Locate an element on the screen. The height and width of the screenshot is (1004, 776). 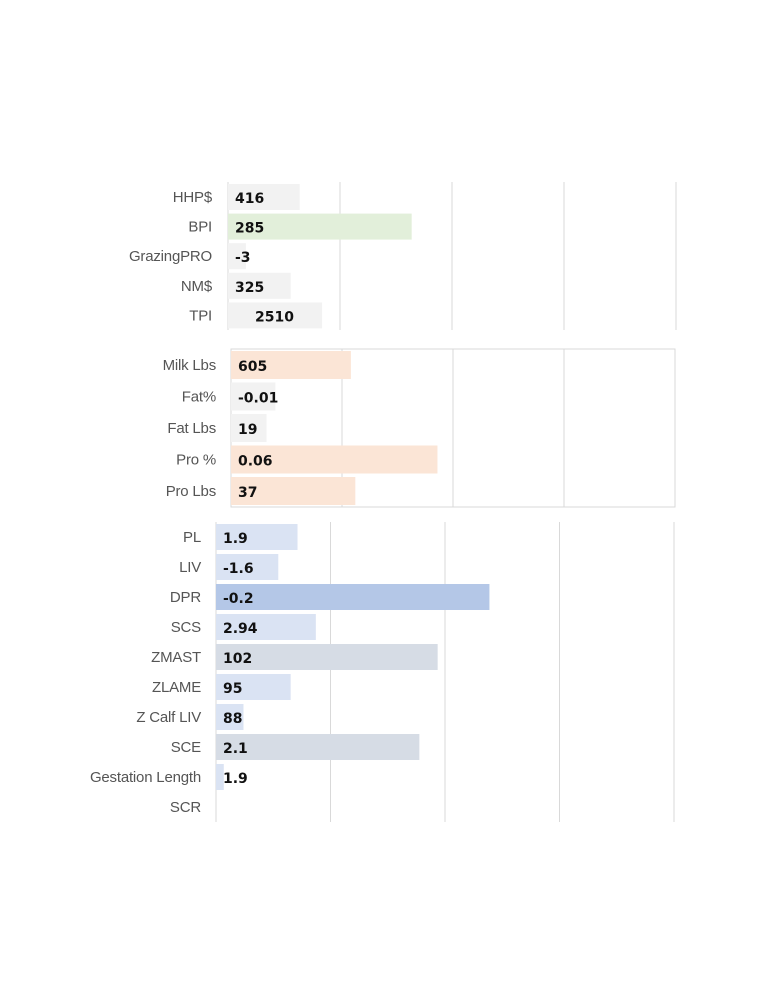
data-label: -0.01 is located at coordinates (258, 399).